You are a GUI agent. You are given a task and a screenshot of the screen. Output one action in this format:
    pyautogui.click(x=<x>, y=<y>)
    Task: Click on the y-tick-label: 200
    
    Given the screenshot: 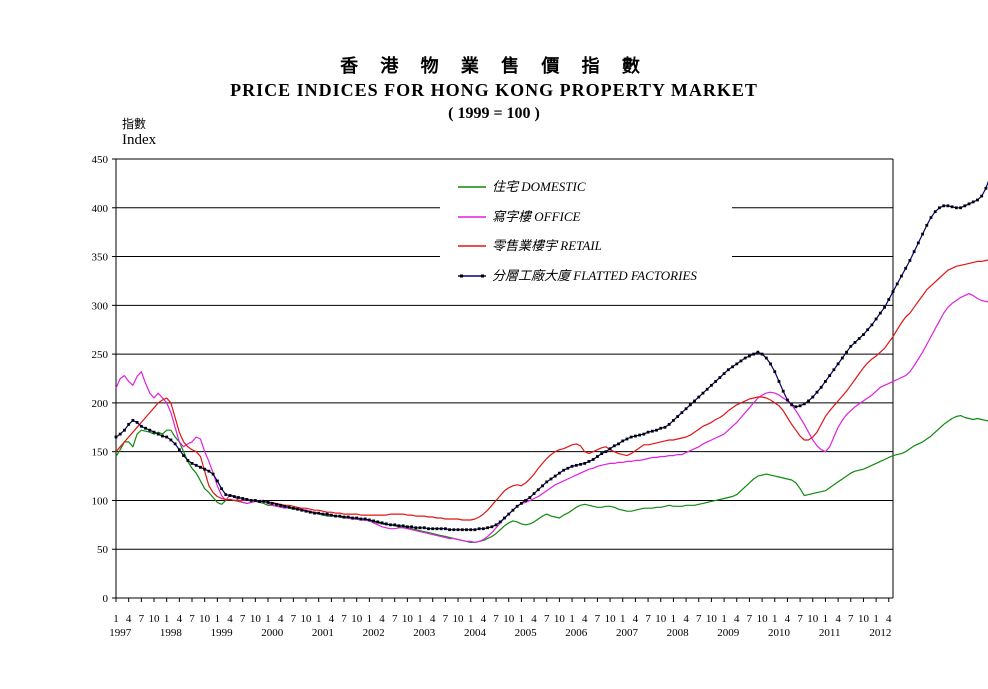 What is the action you would take?
    pyautogui.click(x=100, y=404)
    